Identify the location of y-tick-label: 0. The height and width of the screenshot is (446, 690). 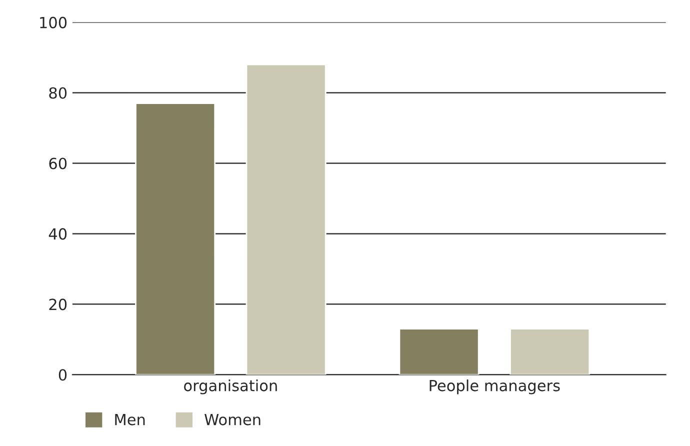
(62, 375).